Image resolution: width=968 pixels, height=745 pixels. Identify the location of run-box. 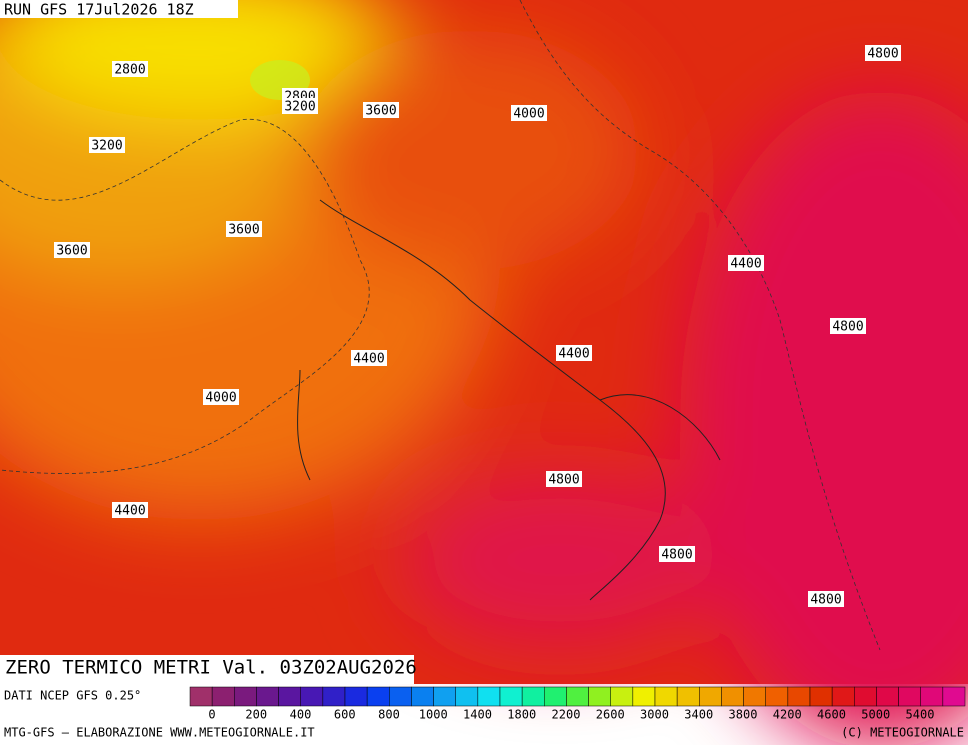
(119, 9).